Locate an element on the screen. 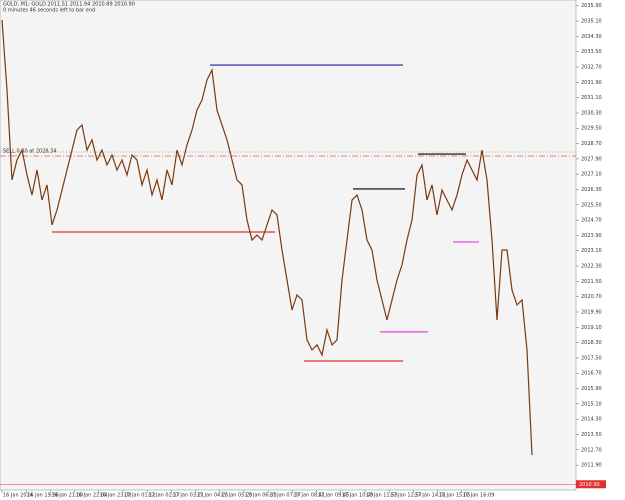  y-tick-label: 2032.70 is located at coordinates (591, 67).